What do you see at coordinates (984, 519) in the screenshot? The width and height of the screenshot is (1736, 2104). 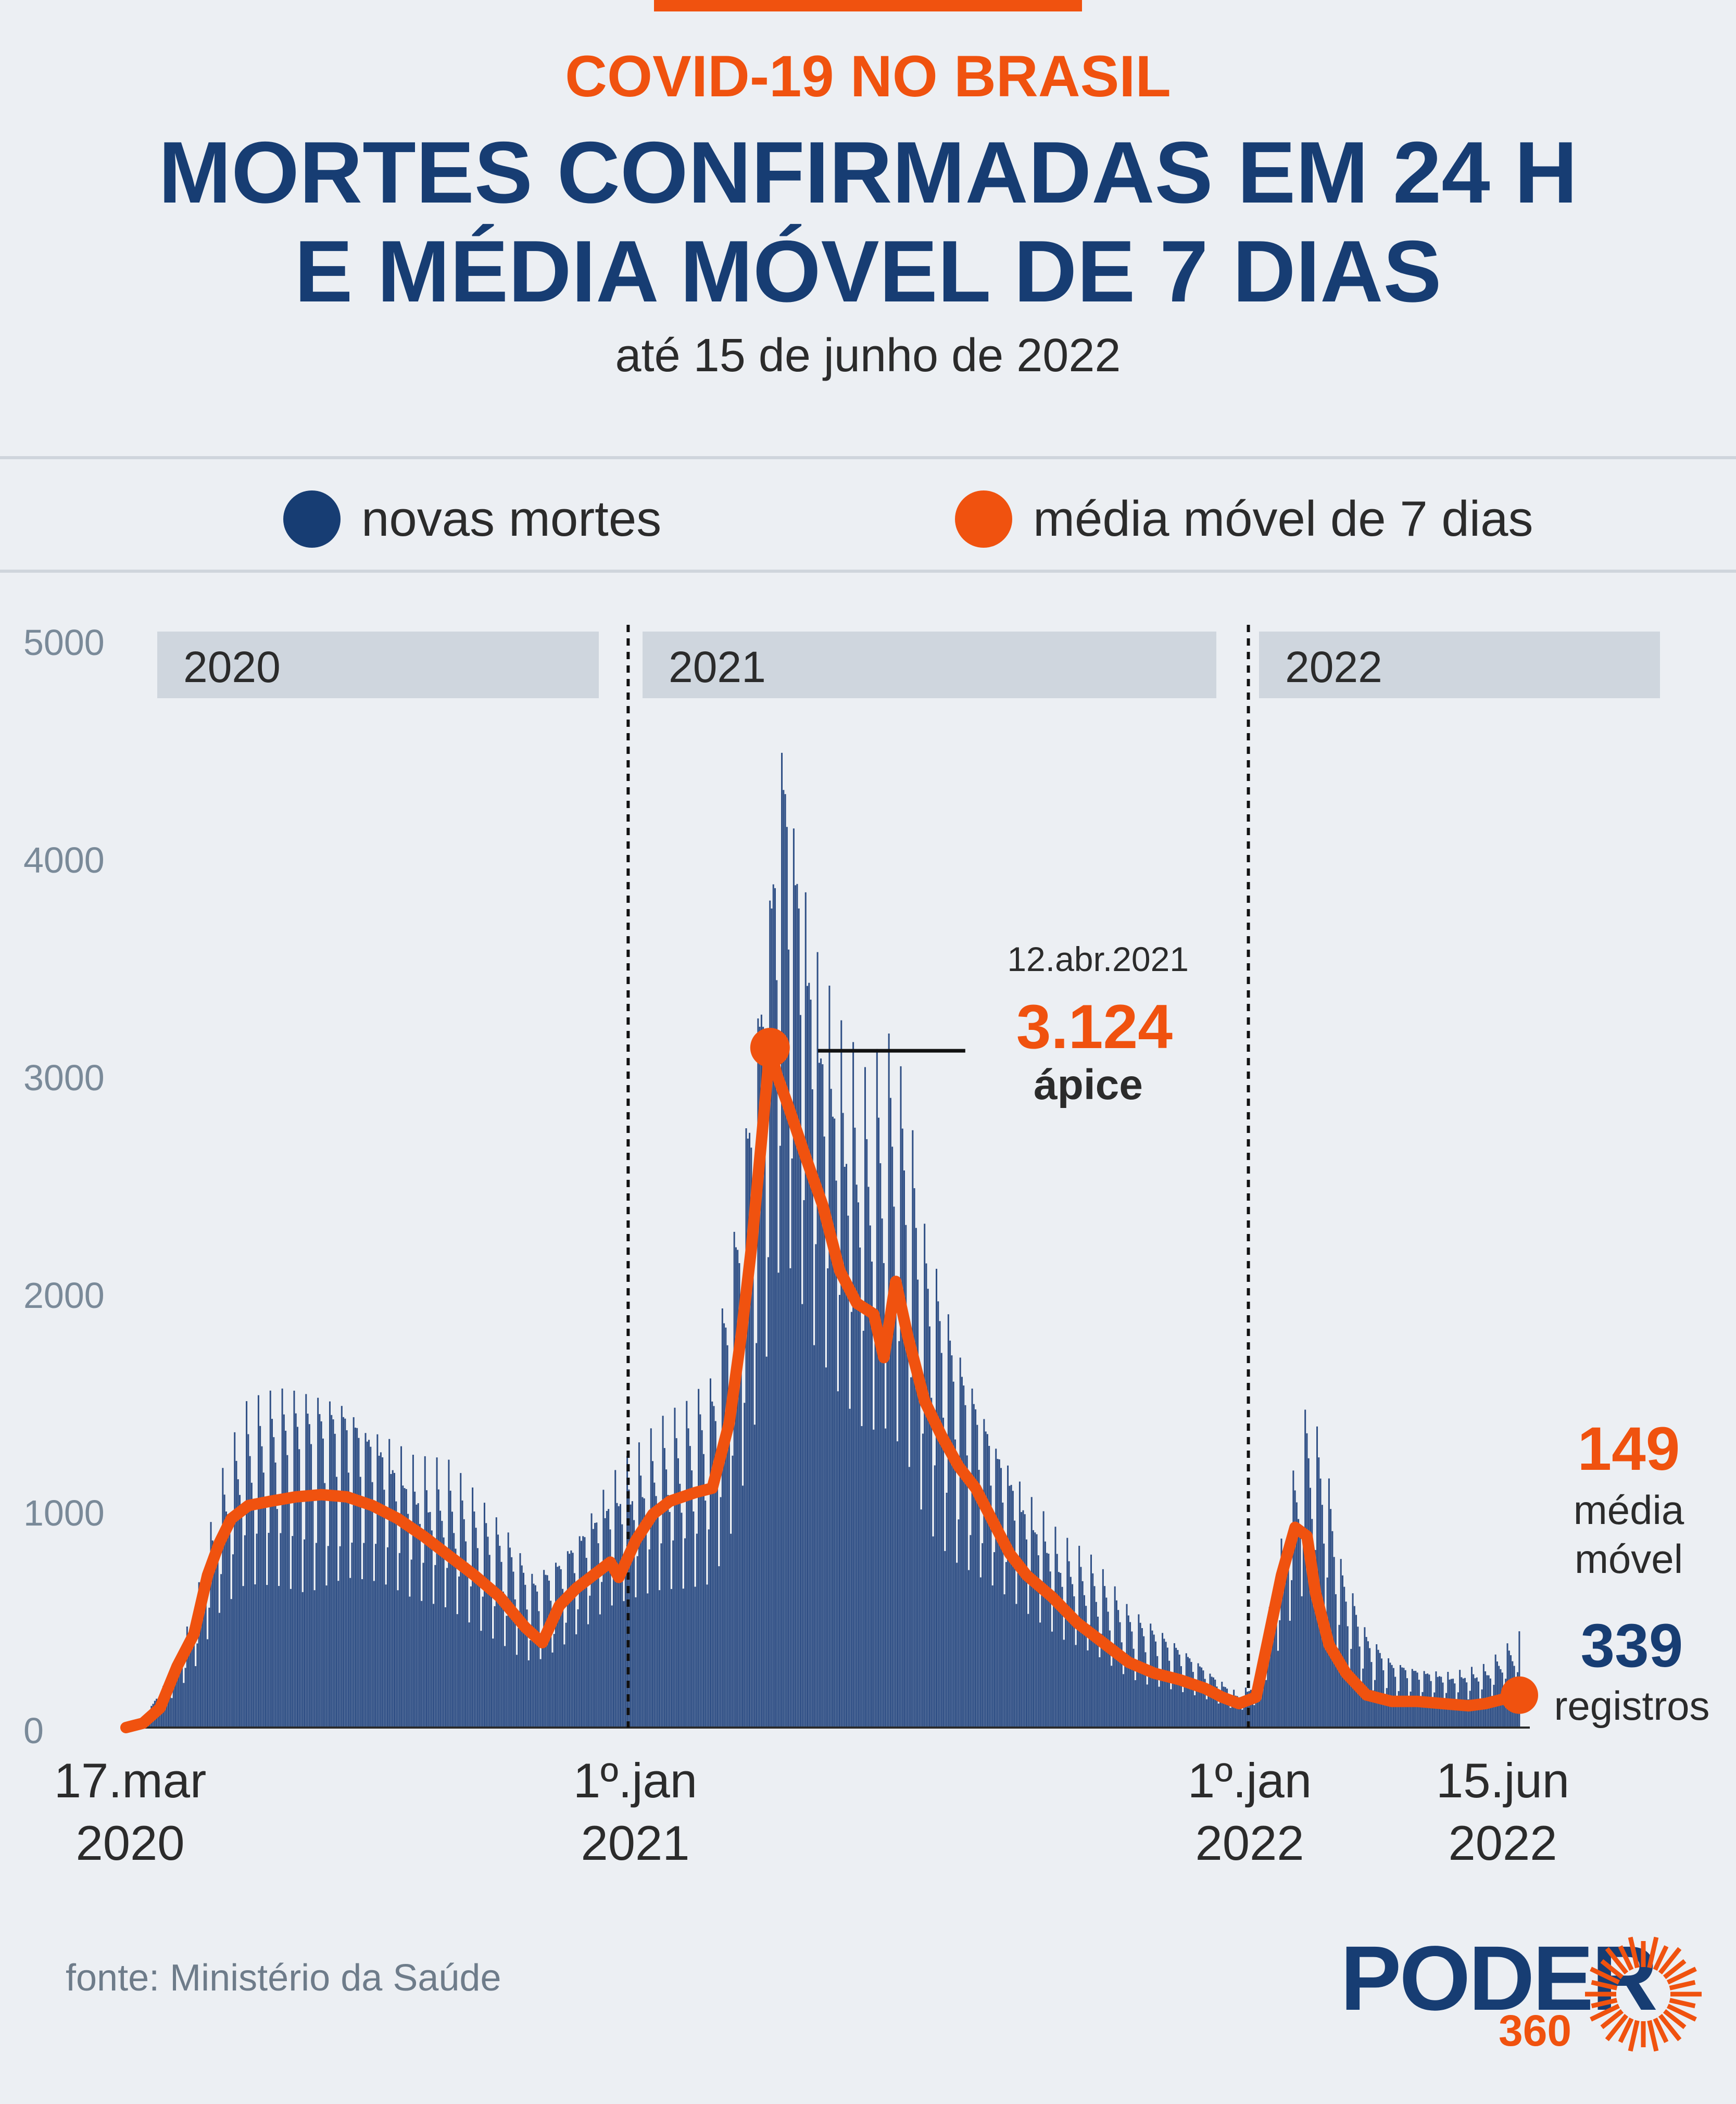 I see `legend-swatch-moving-average` at bounding box center [984, 519].